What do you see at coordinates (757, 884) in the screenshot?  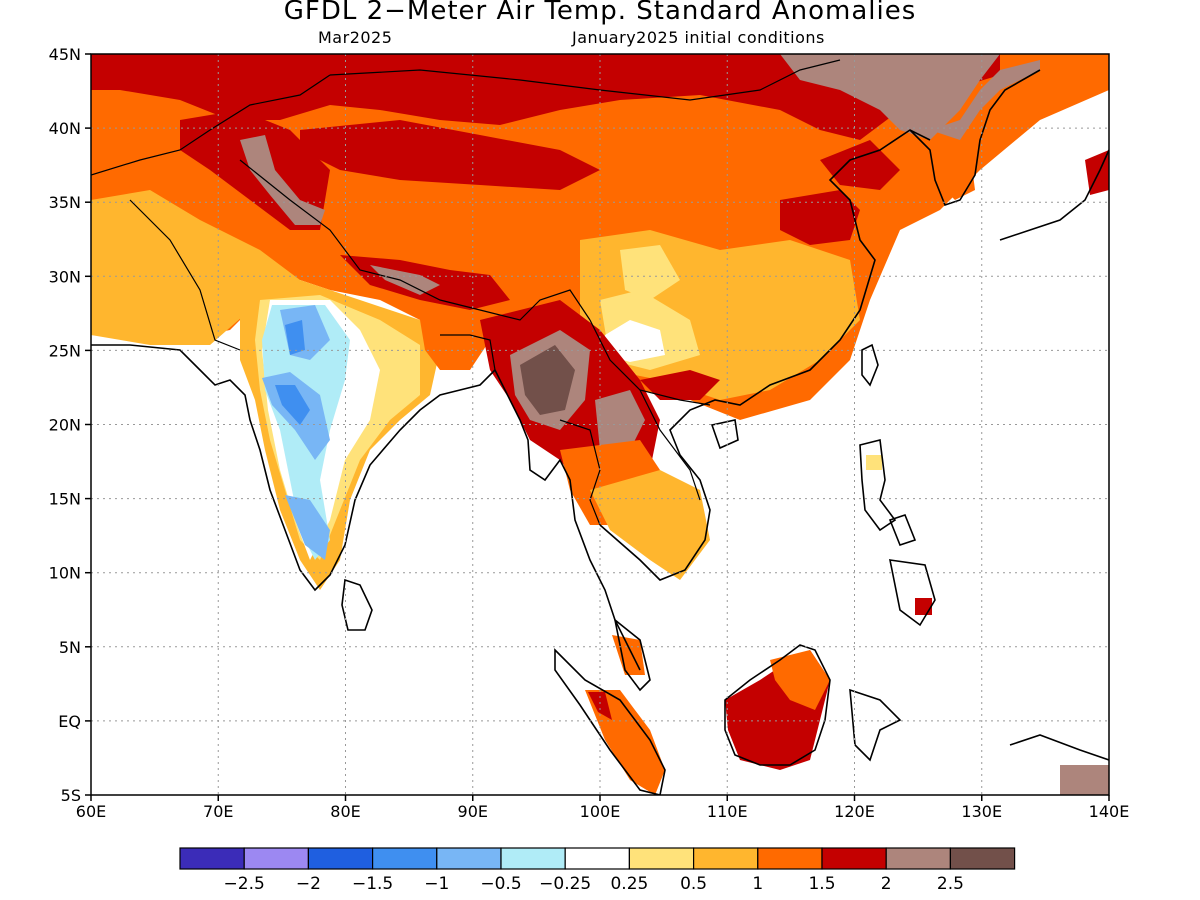 I see `colorbar-label: 1` at bounding box center [757, 884].